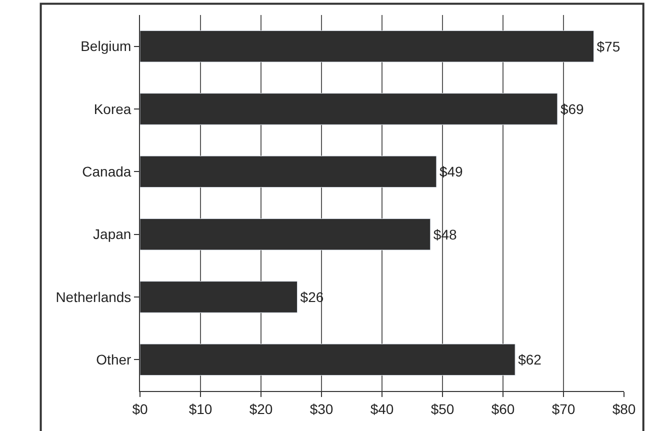 The height and width of the screenshot is (431, 654). Describe the element at coordinates (564, 408) in the screenshot. I see `x-tick-label: $70` at that location.